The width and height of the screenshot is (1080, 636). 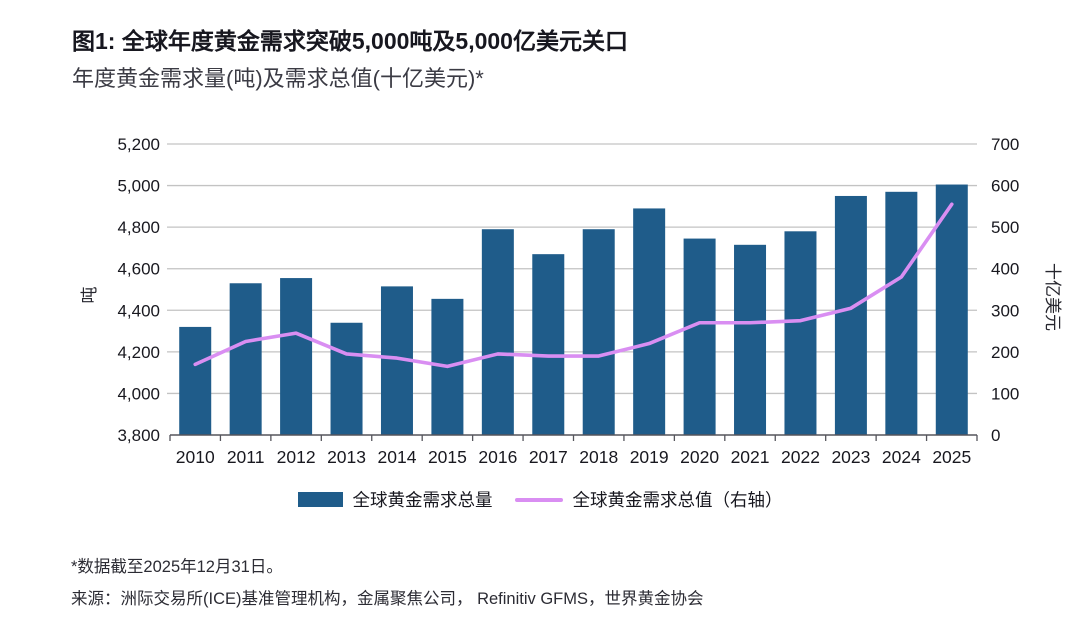 What do you see at coordinates (346, 378) in the screenshot?
I see `bar-2013` at bounding box center [346, 378].